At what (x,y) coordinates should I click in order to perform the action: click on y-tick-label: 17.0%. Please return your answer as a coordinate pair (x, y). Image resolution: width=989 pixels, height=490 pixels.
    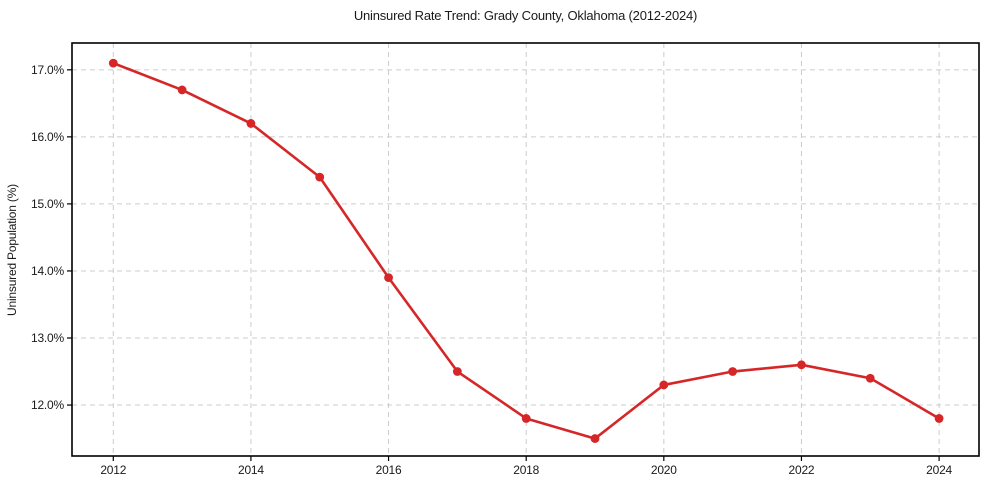
    Looking at the image, I should click on (48, 70).